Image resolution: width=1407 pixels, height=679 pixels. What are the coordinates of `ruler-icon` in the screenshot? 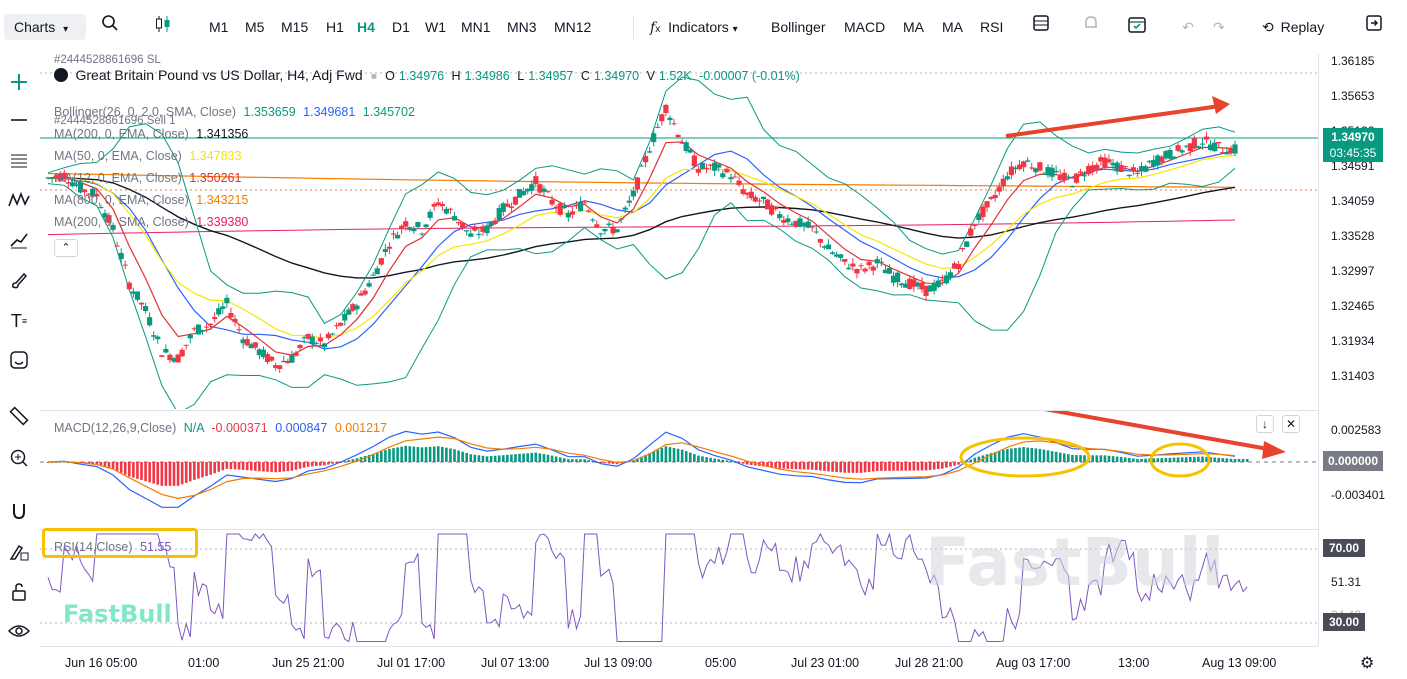 It's located at (19, 416).